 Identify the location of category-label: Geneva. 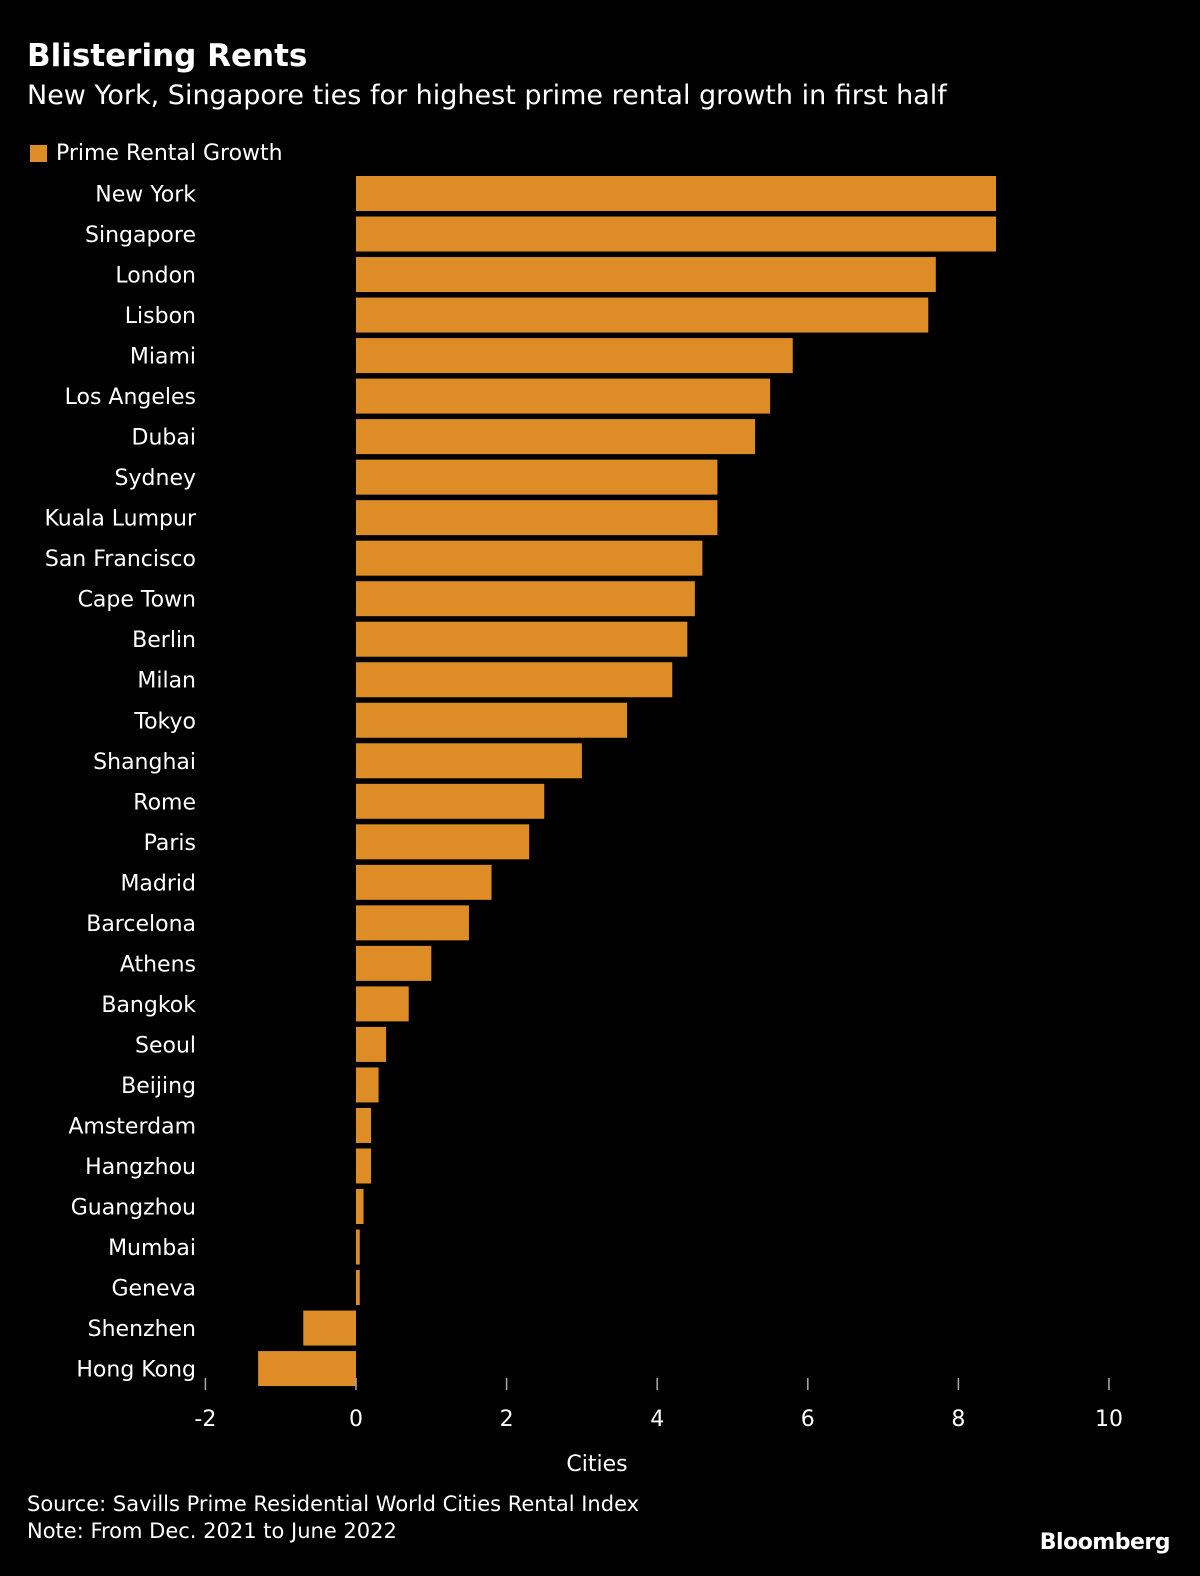
(153, 1289).